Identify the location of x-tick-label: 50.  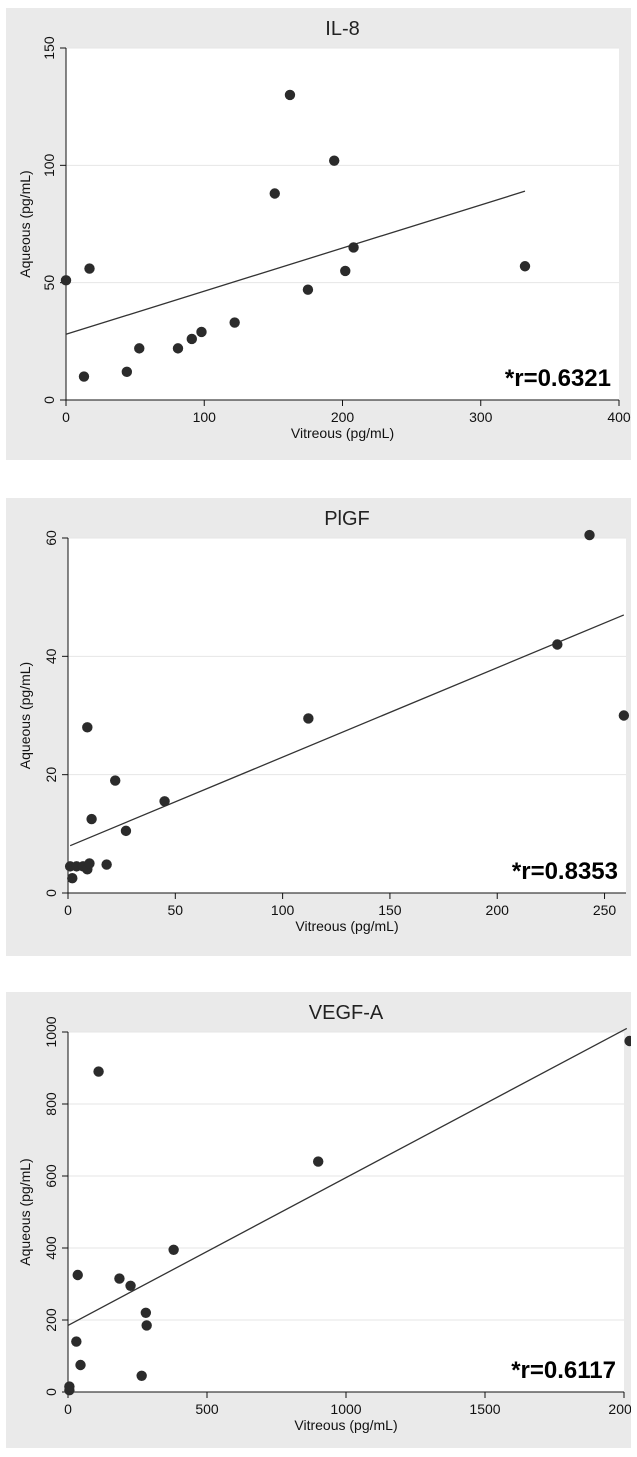
(176, 910).